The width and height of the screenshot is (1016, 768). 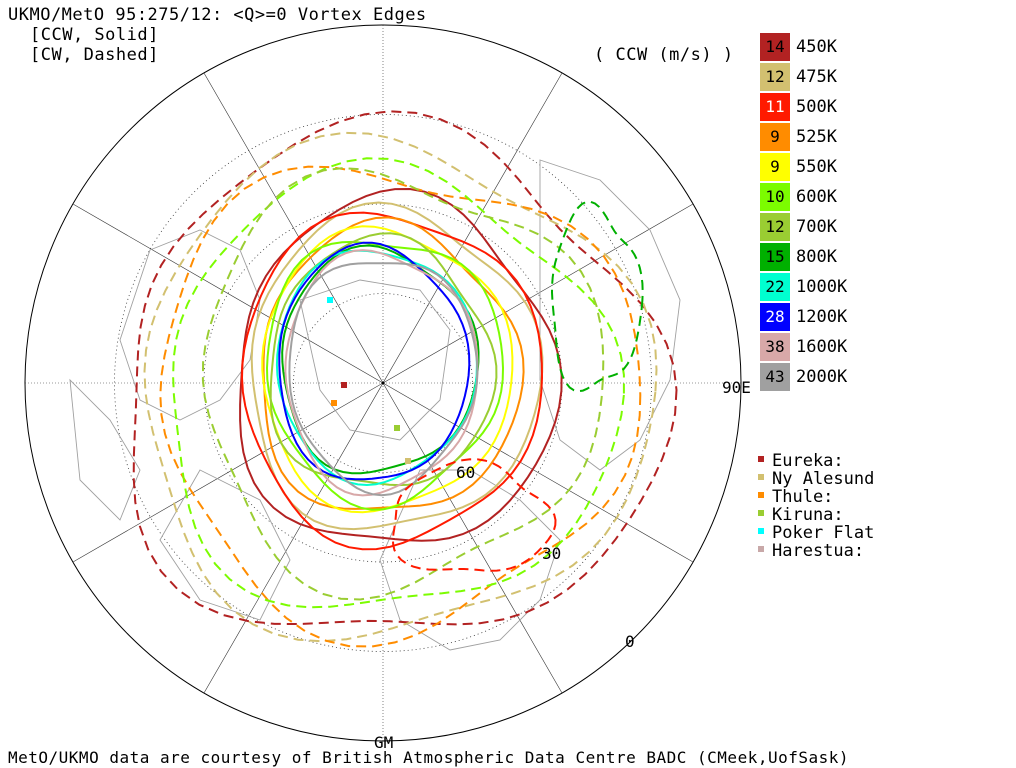 I want to click on station-legend-name: Thule:, so click(x=803, y=497).